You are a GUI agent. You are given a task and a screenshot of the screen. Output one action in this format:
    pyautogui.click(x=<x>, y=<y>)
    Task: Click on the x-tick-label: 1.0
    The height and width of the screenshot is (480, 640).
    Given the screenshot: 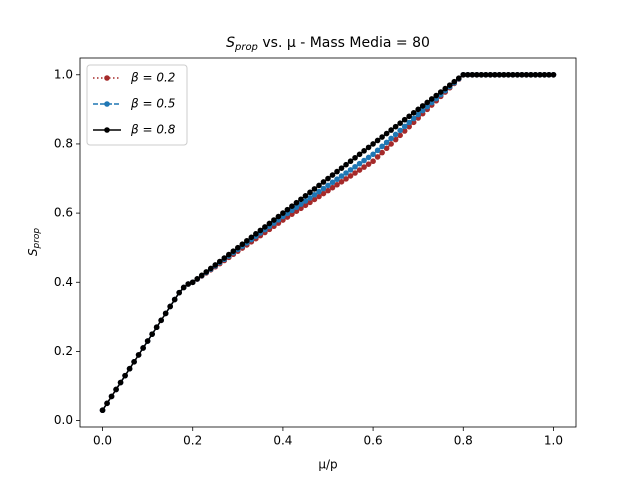 What is the action you would take?
    pyautogui.click(x=553, y=441)
    